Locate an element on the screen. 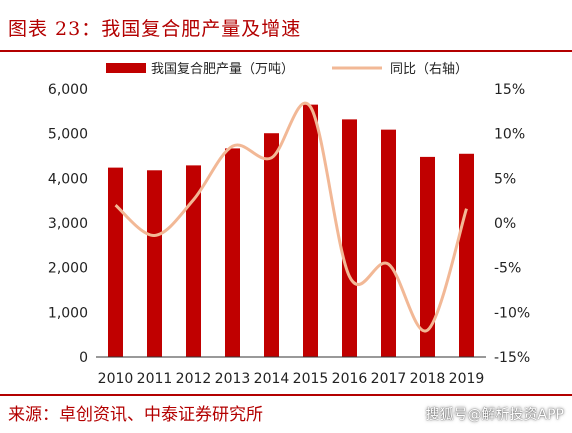  bar-2016 is located at coordinates (349, 238).